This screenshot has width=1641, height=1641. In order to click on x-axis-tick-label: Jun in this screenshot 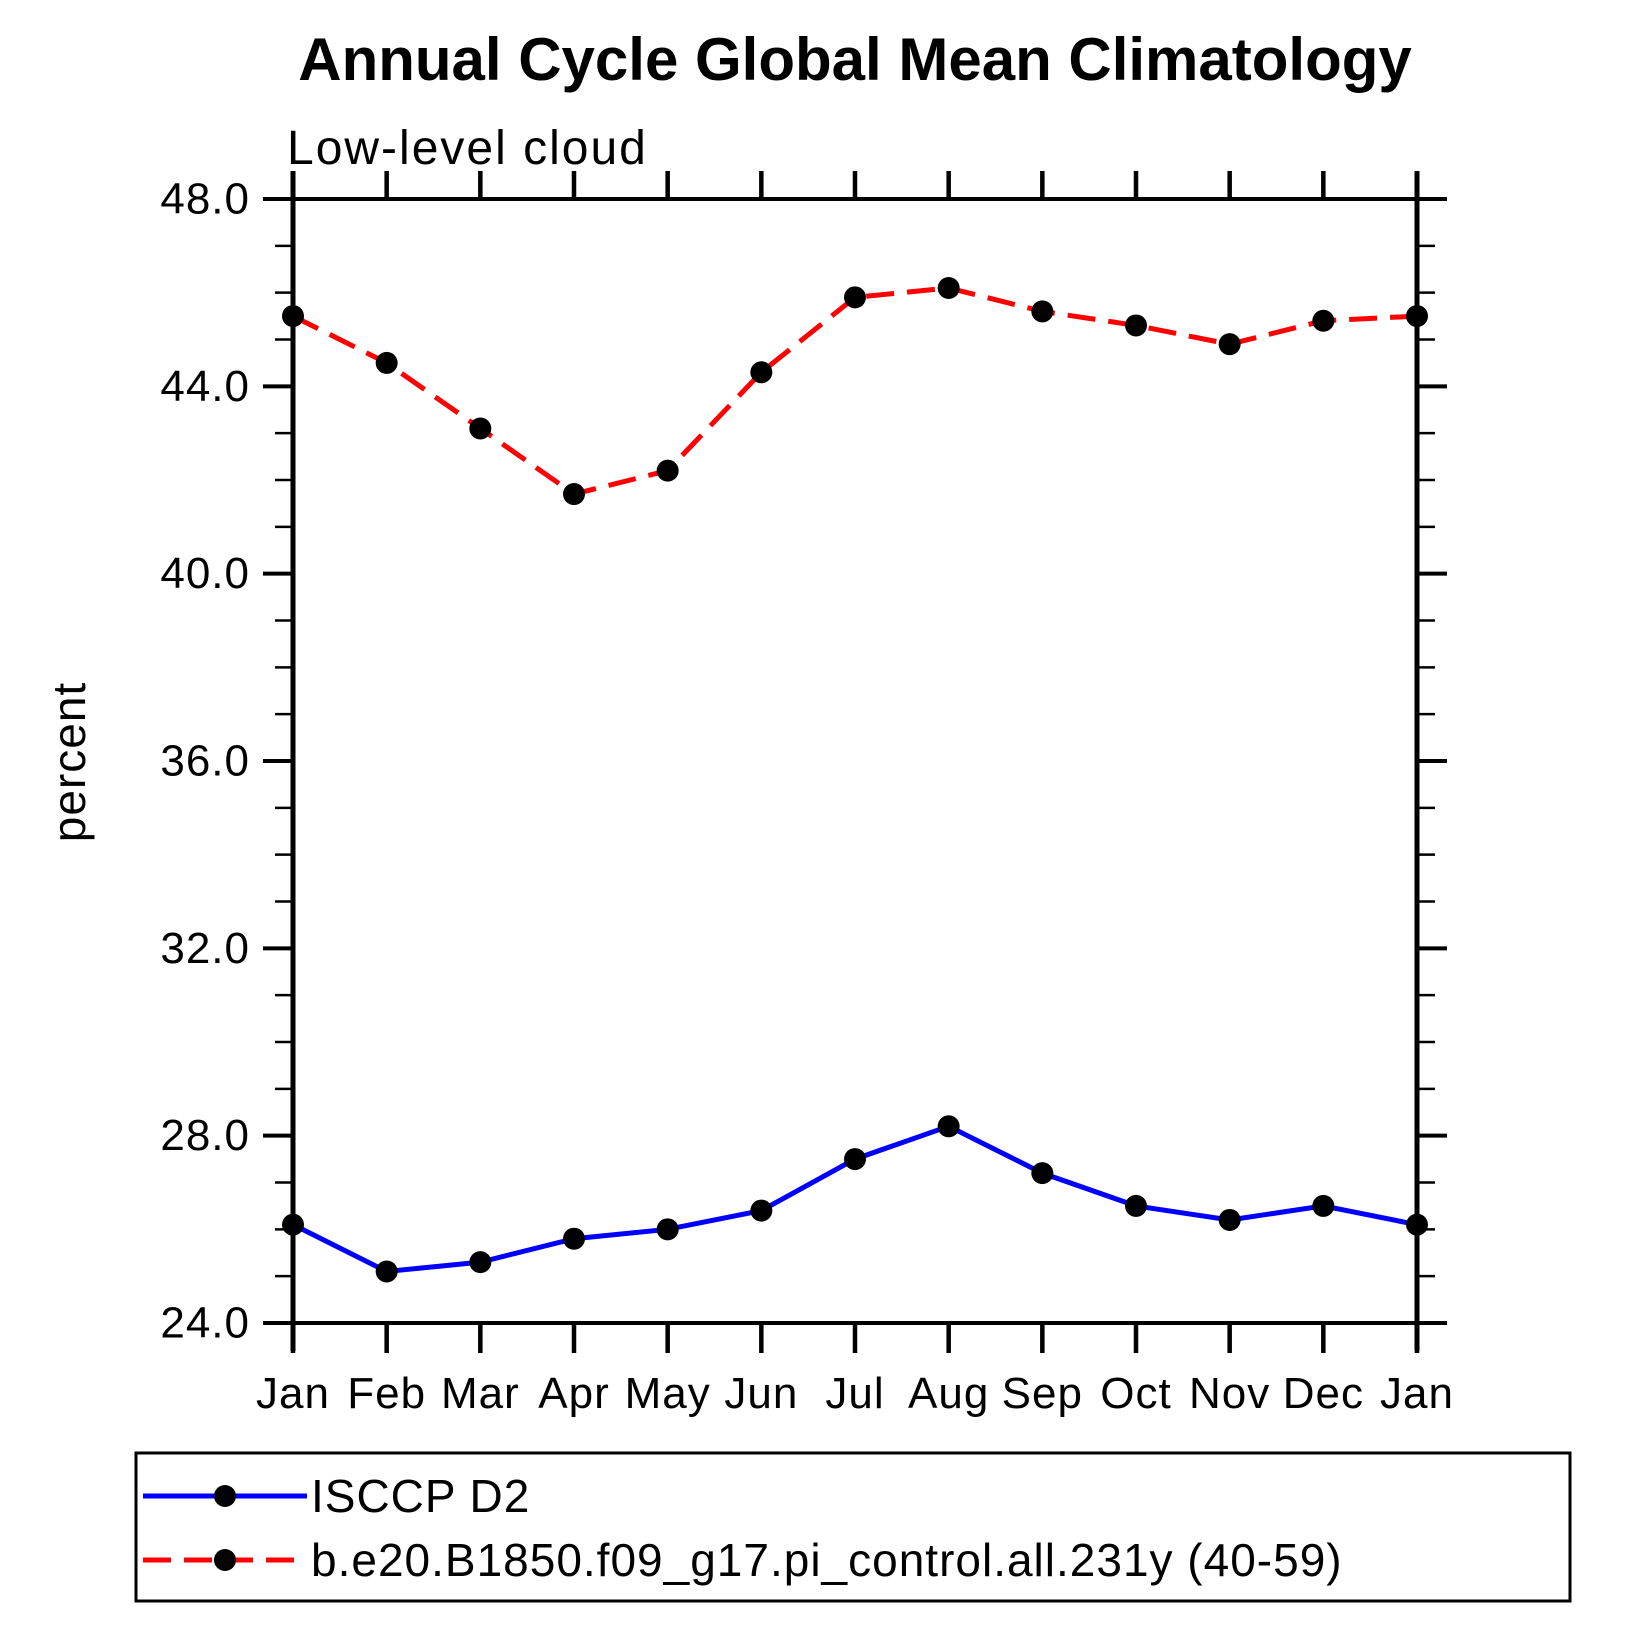, I will do `click(761, 1393)`.